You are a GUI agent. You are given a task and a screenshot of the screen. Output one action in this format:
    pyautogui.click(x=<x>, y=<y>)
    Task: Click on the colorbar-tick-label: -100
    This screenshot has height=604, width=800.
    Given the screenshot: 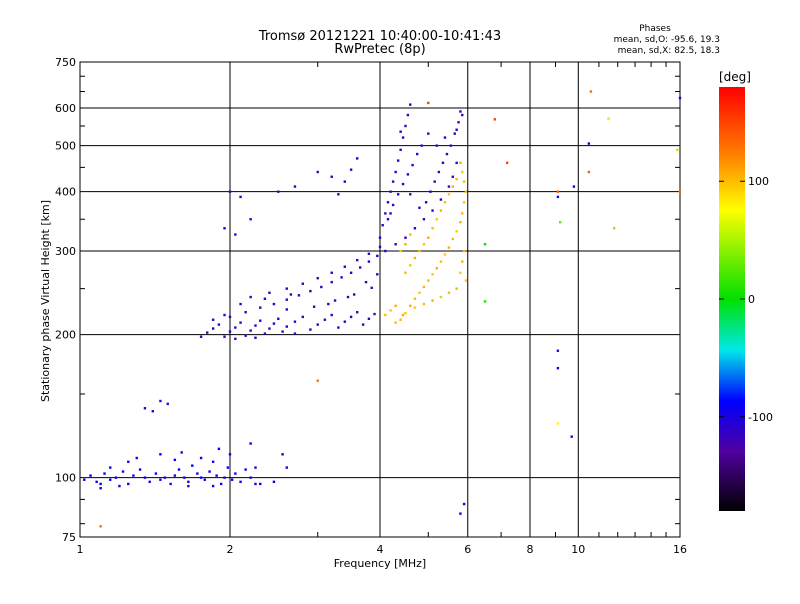 What is the action you would take?
    pyautogui.click(x=760, y=417)
    